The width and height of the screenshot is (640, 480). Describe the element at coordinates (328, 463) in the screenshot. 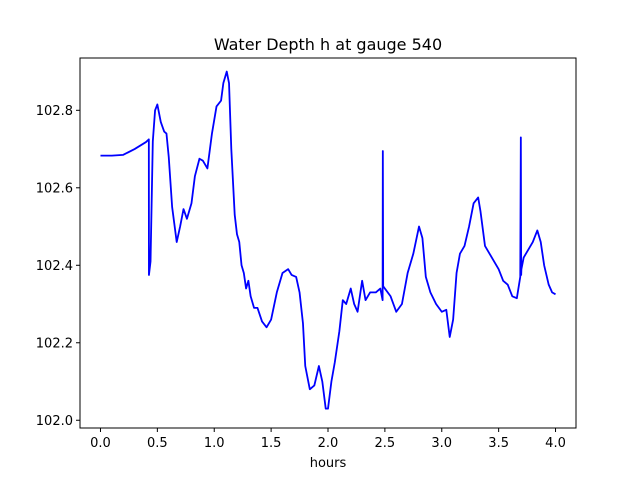

I see `x-axis-label: hours` at that location.